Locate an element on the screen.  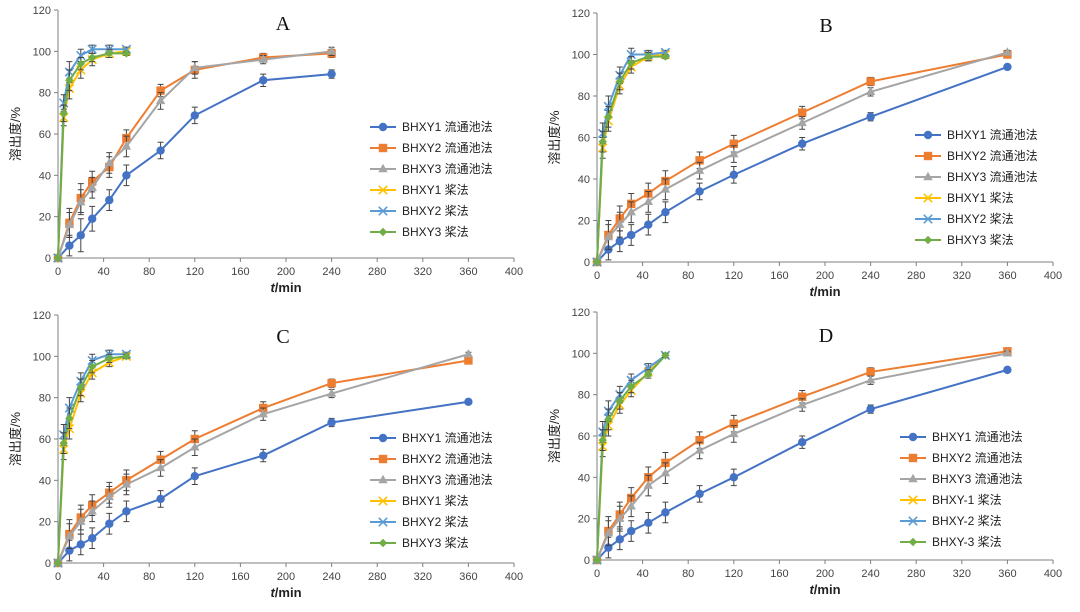
panel-d-y-tick-label: 80 is located at coordinates (584, 396).